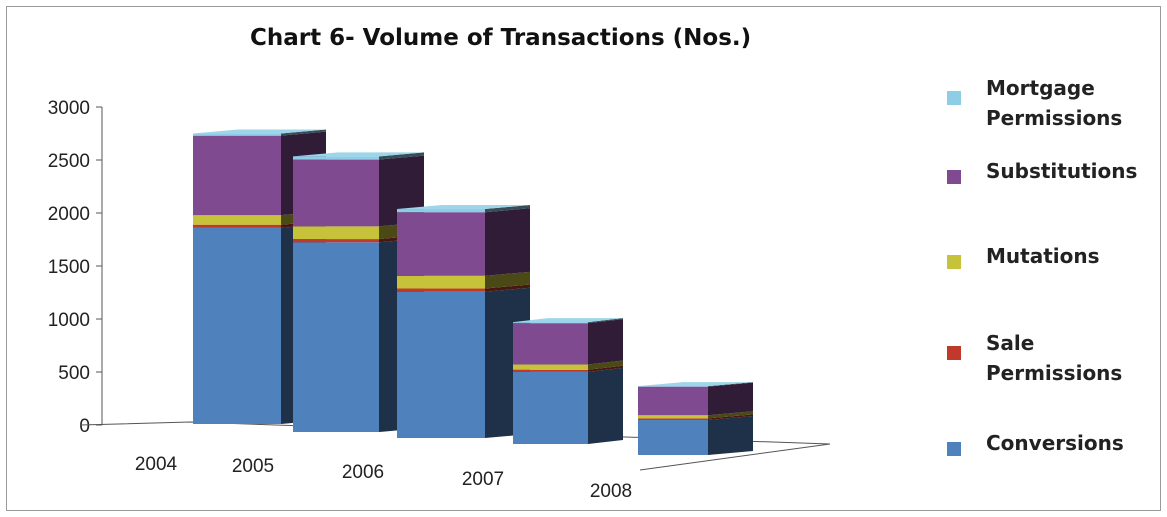  Describe the element at coordinates (74, 373) in the screenshot. I see `y-tick-label: 500` at that location.